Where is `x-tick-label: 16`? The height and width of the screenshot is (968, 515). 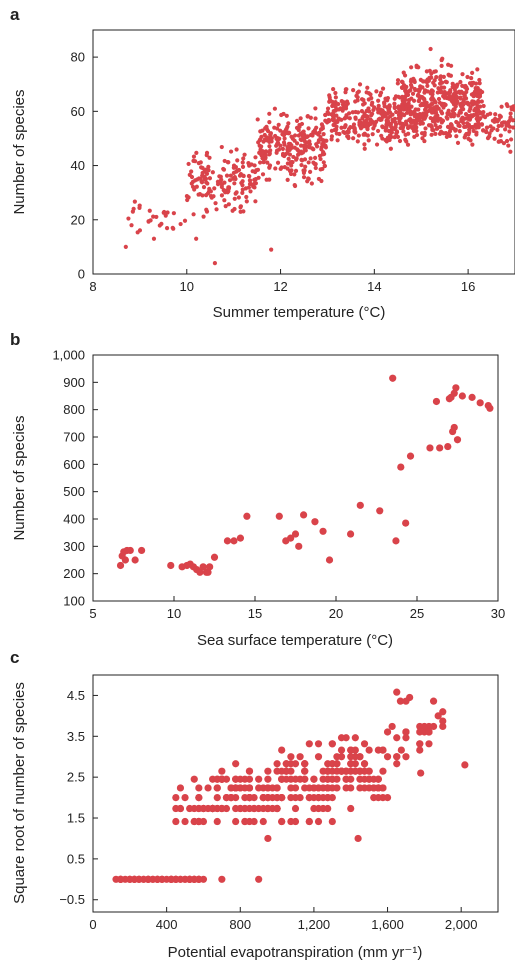
x-tick-label: 16 is located at coordinates (468, 286).